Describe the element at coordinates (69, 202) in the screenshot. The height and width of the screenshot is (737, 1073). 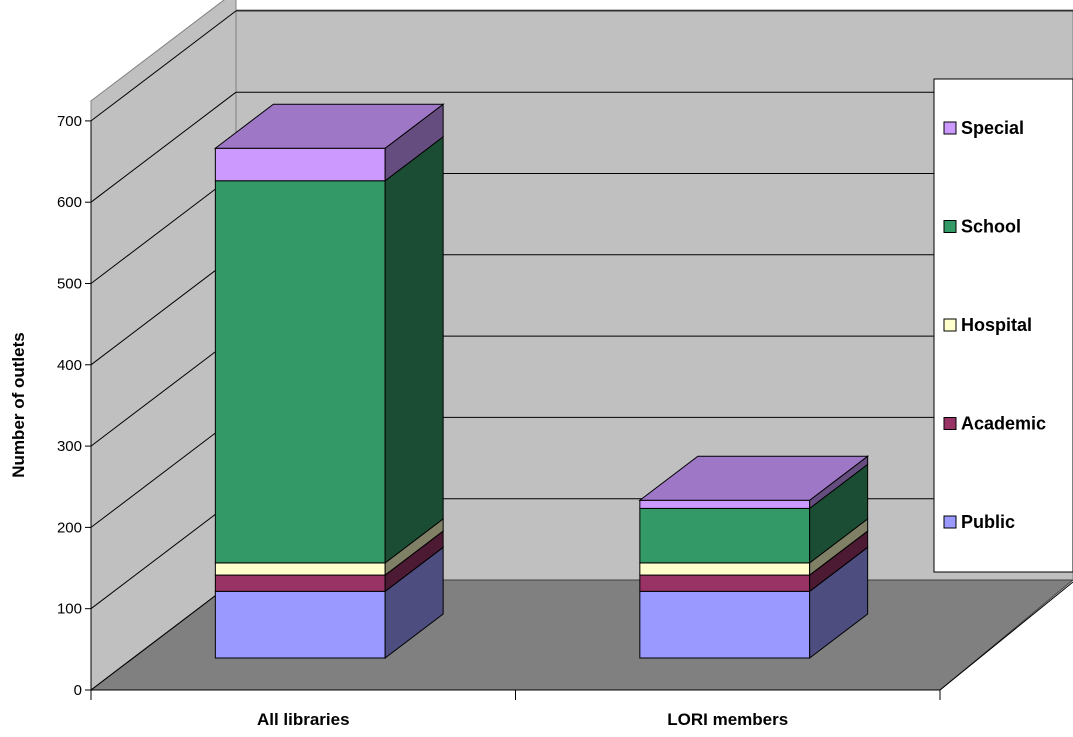
I see `y-tick-label: 600` at that location.